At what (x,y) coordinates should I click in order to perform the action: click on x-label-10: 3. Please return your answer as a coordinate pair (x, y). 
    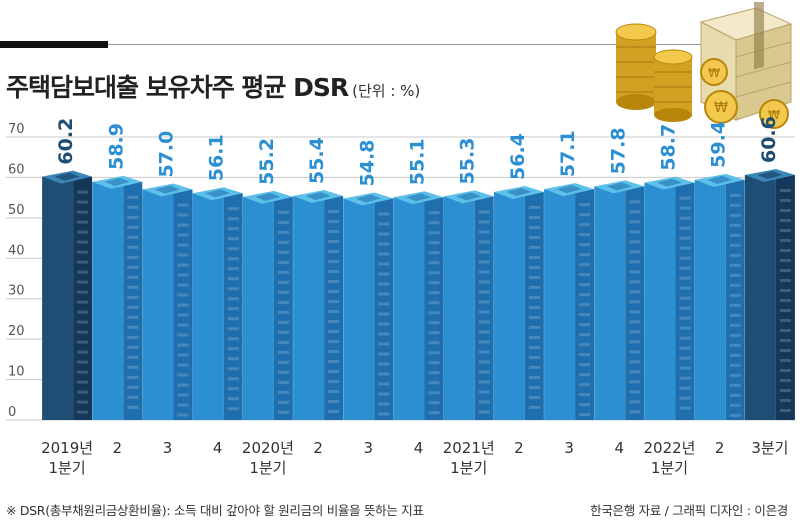
    Looking at the image, I should click on (569, 448).